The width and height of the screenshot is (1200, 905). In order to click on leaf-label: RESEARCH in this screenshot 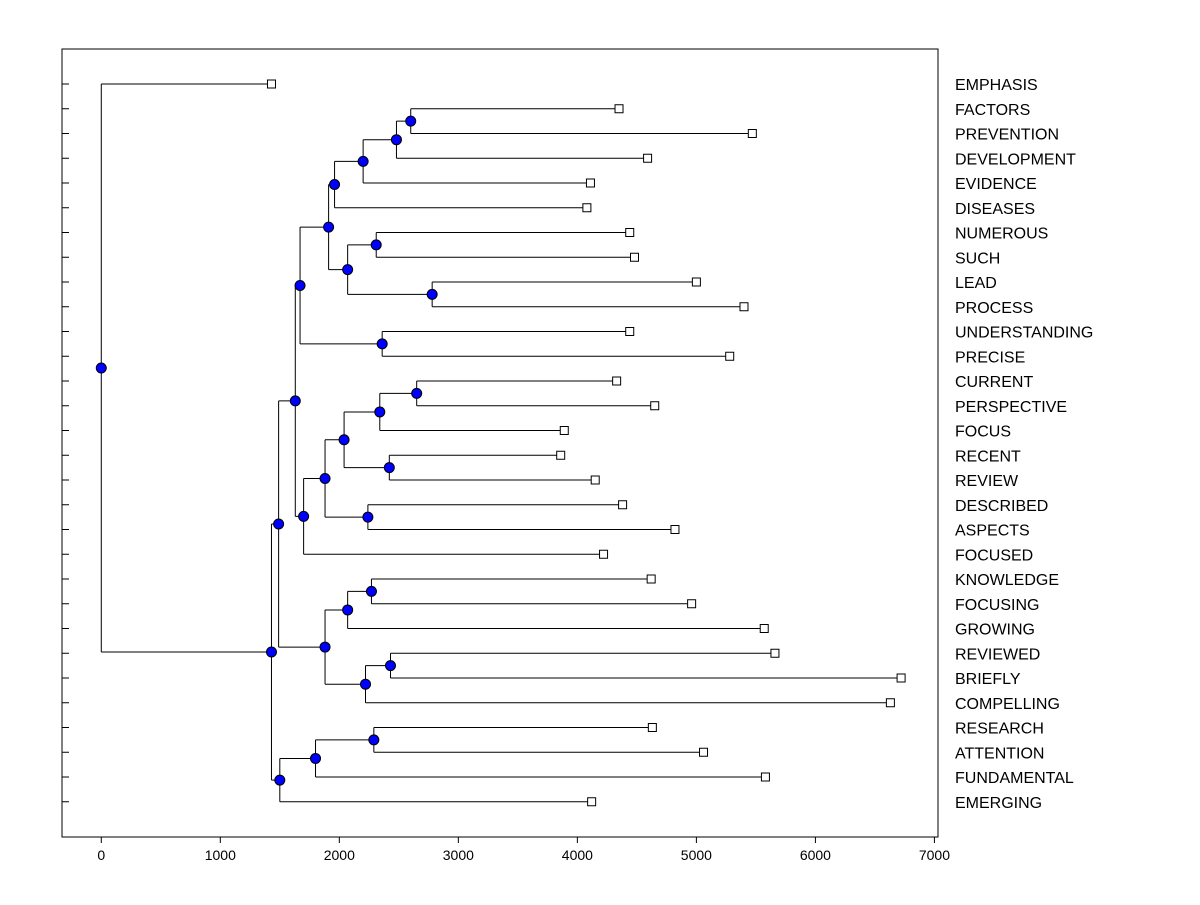, I will do `click(999, 729)`.